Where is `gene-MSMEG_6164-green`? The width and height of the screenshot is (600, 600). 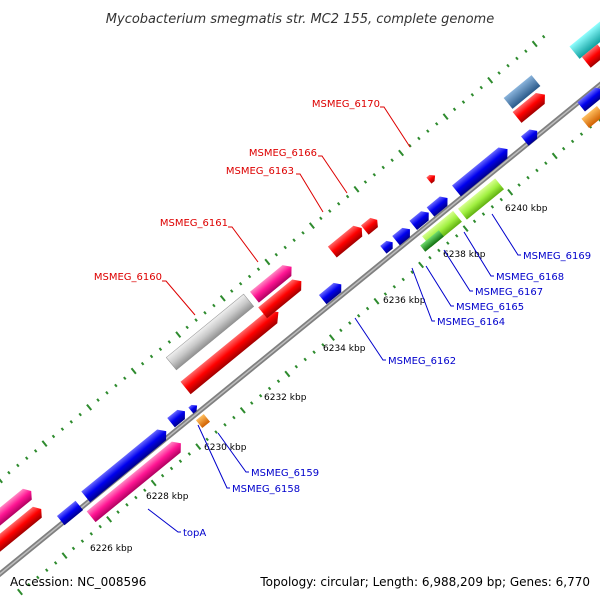 gene-MSMEG_6164-green is located at coordinates (432, 241).